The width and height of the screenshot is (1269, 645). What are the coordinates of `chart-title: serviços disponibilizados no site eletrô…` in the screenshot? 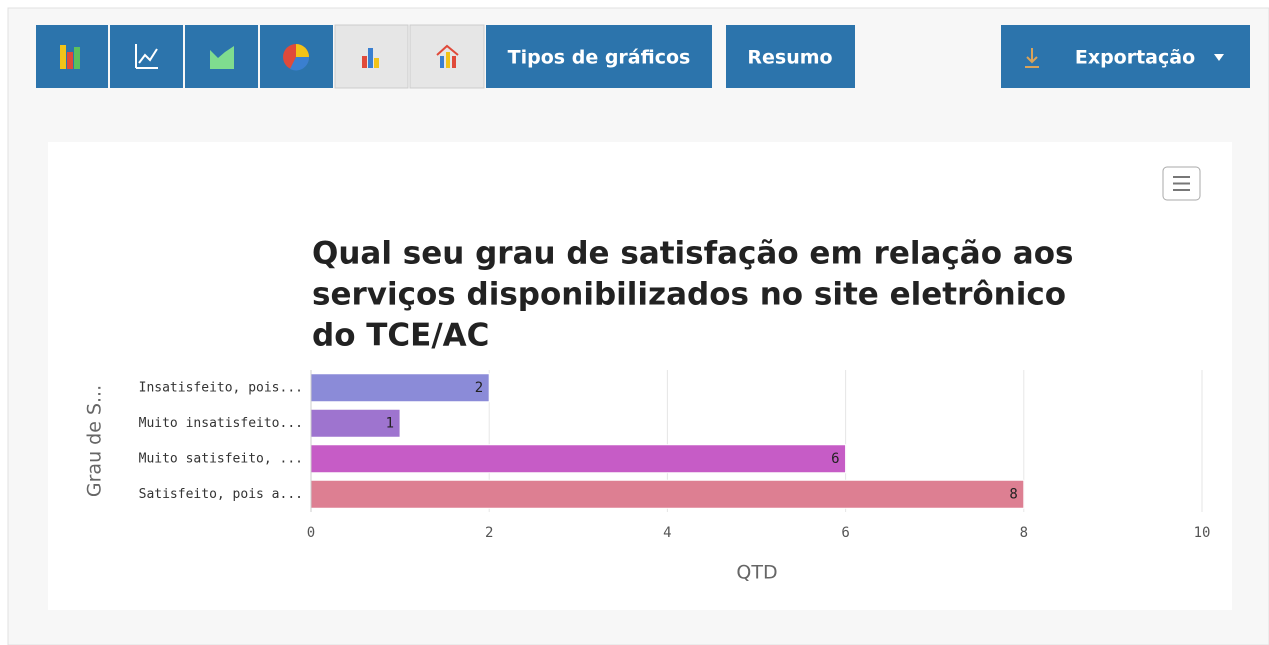 It's located at (689, 295).